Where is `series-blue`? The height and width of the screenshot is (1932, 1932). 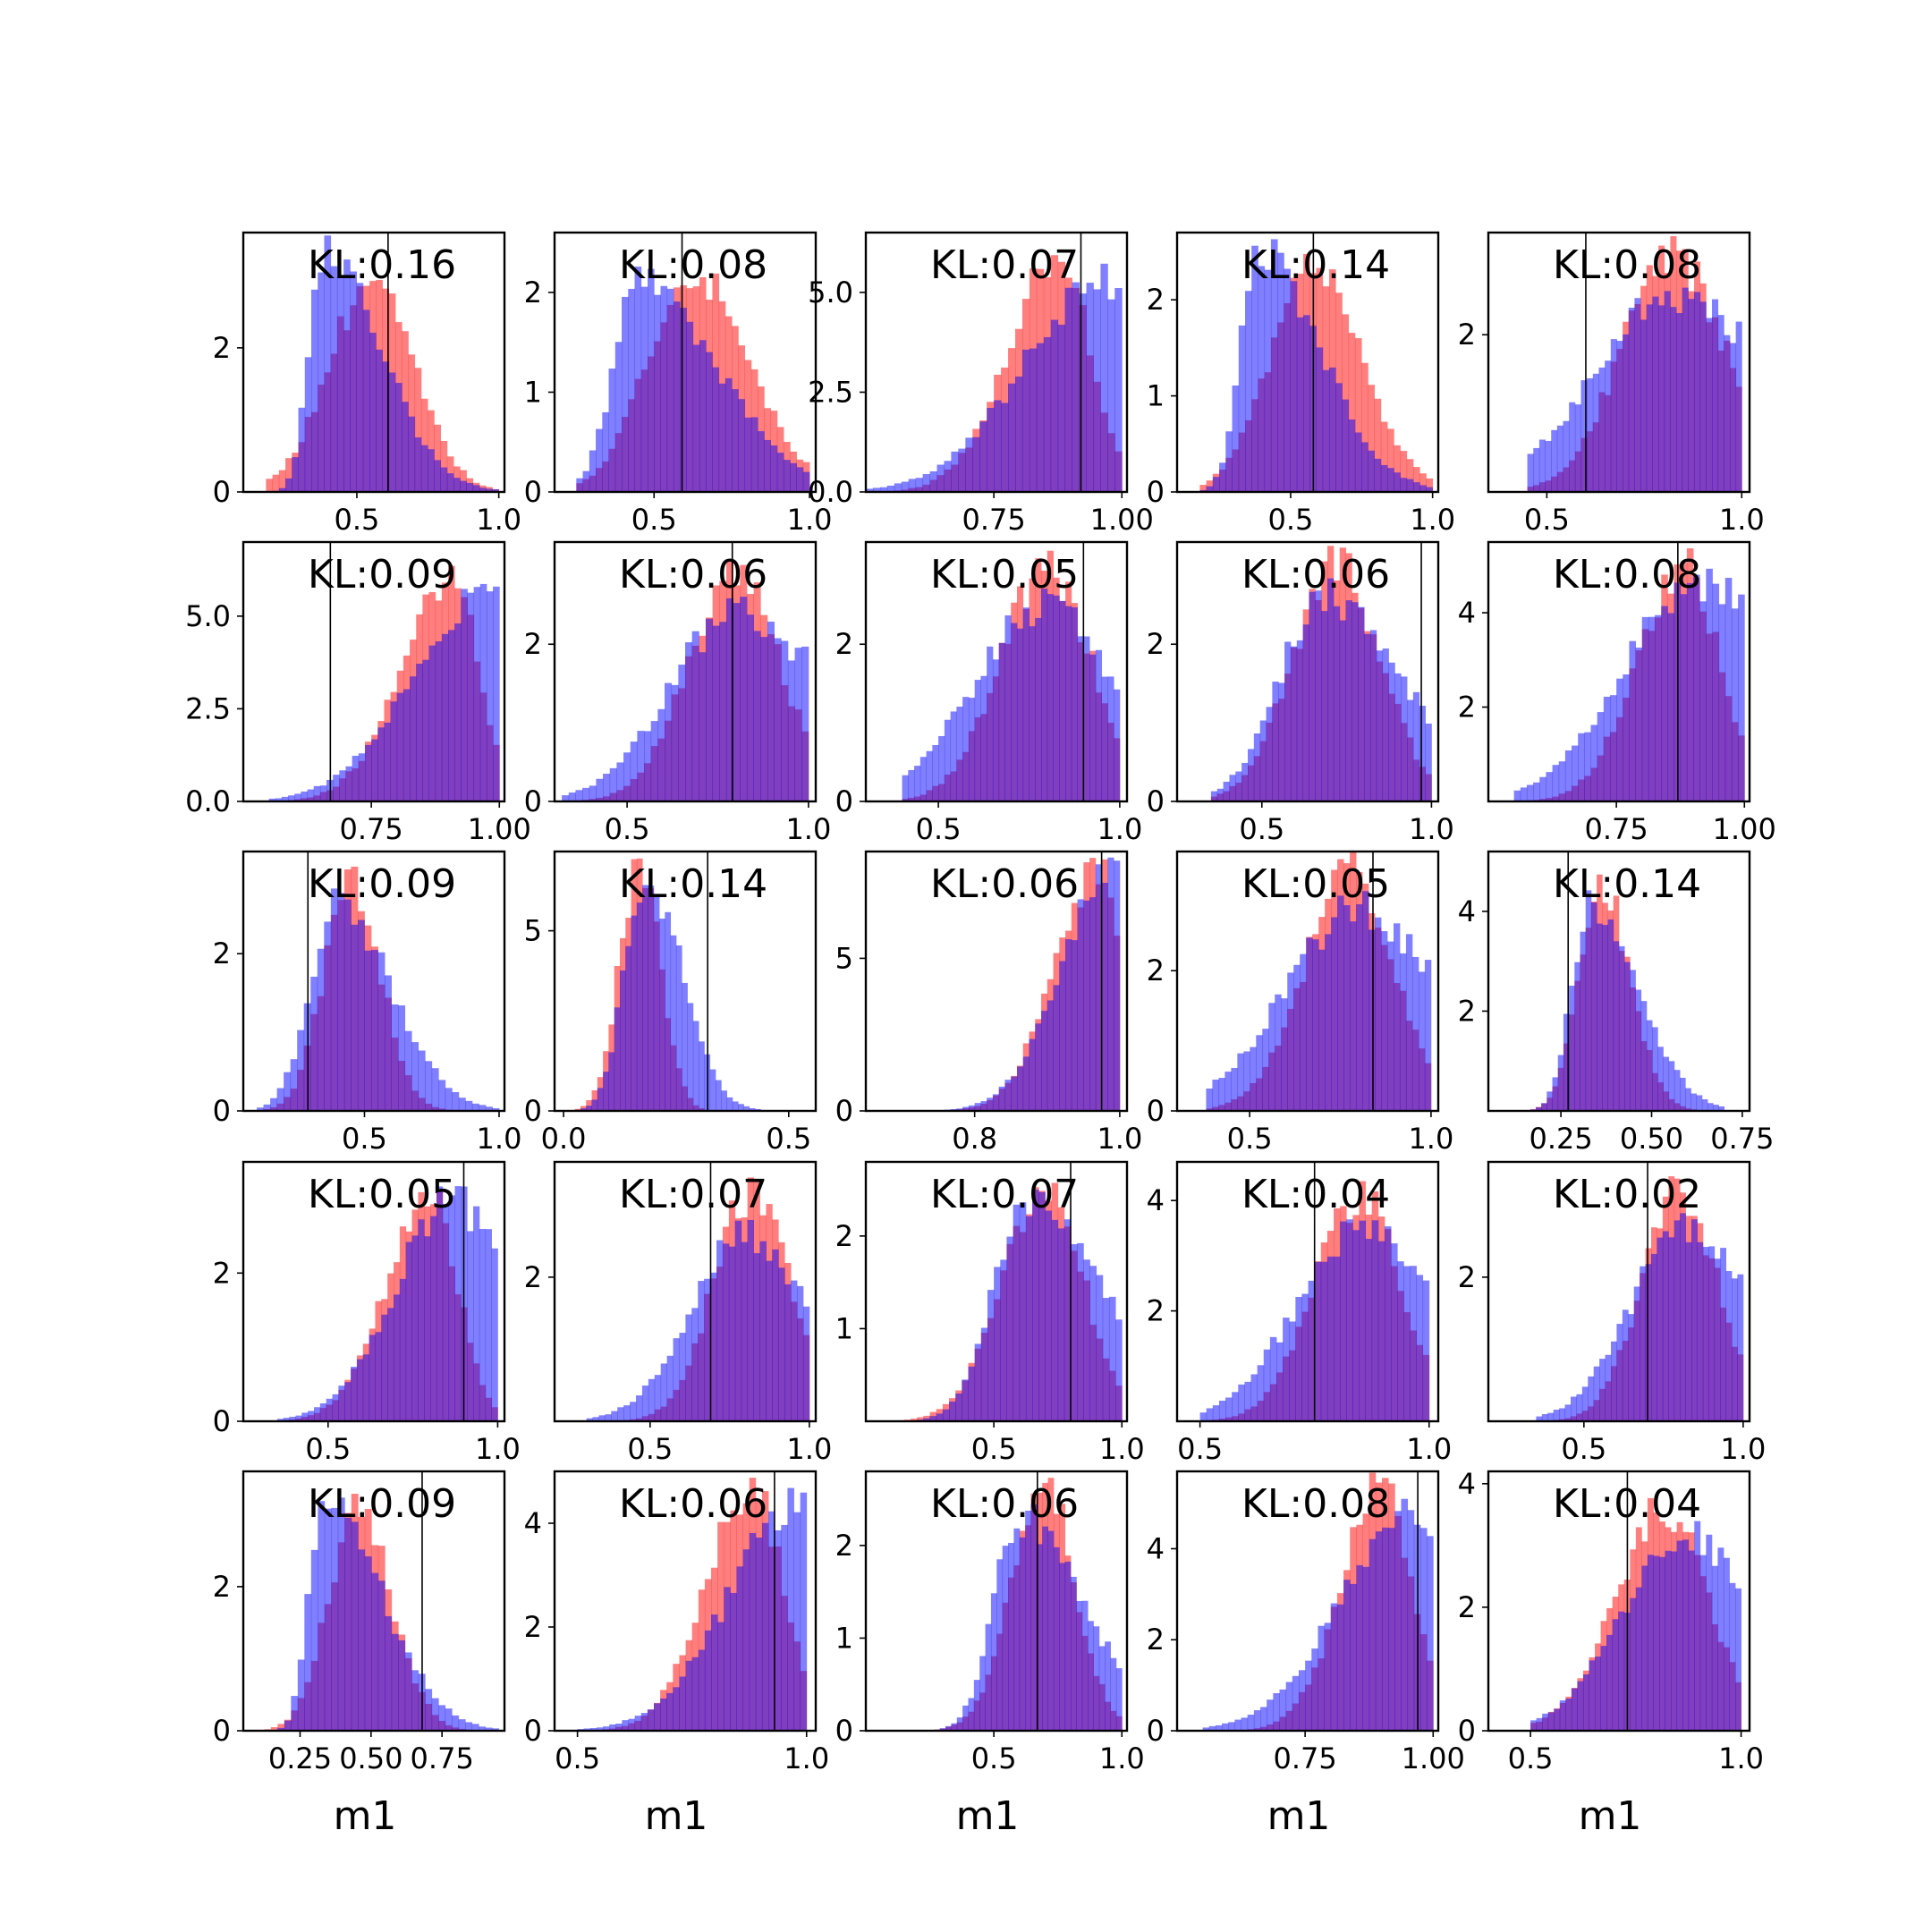 series-blue is located at coordinates (378, 1614).